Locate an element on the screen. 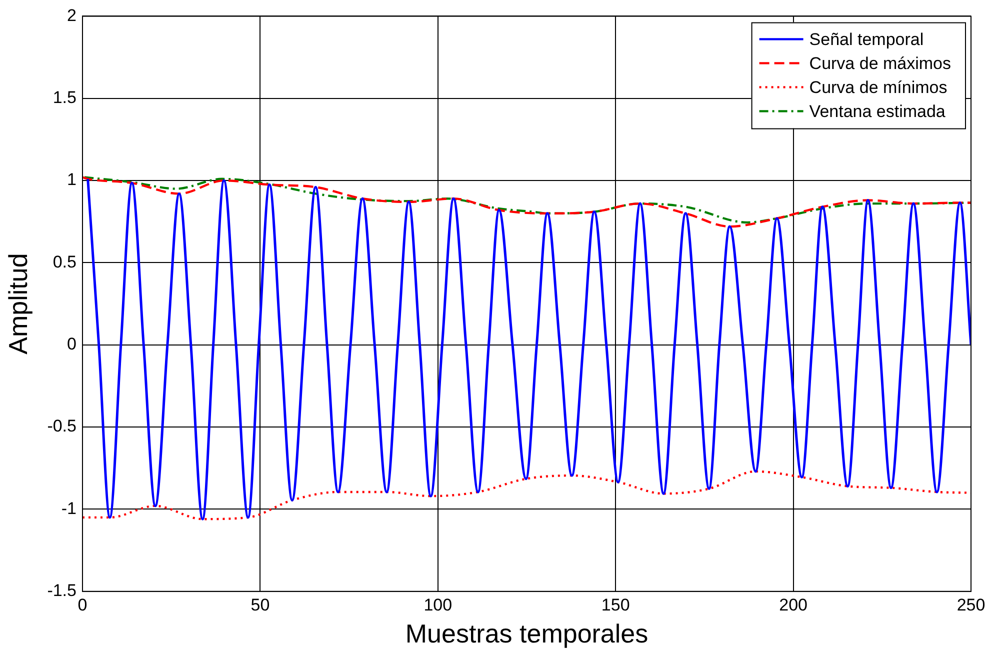  y-tick-label: 0 is located at coordinates (71, 344).